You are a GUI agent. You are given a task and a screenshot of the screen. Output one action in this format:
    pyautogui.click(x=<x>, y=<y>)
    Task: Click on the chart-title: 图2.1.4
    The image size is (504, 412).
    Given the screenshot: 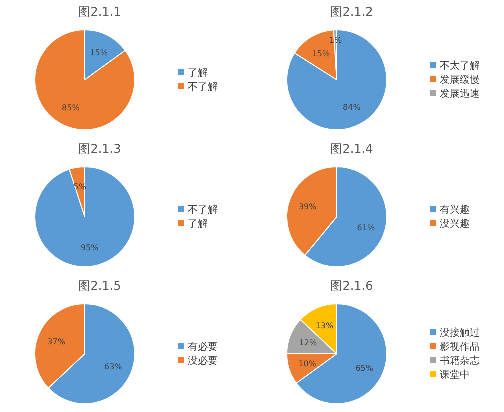 What is the action you would take?
    pyautogui.click(x=352, y=149)
    